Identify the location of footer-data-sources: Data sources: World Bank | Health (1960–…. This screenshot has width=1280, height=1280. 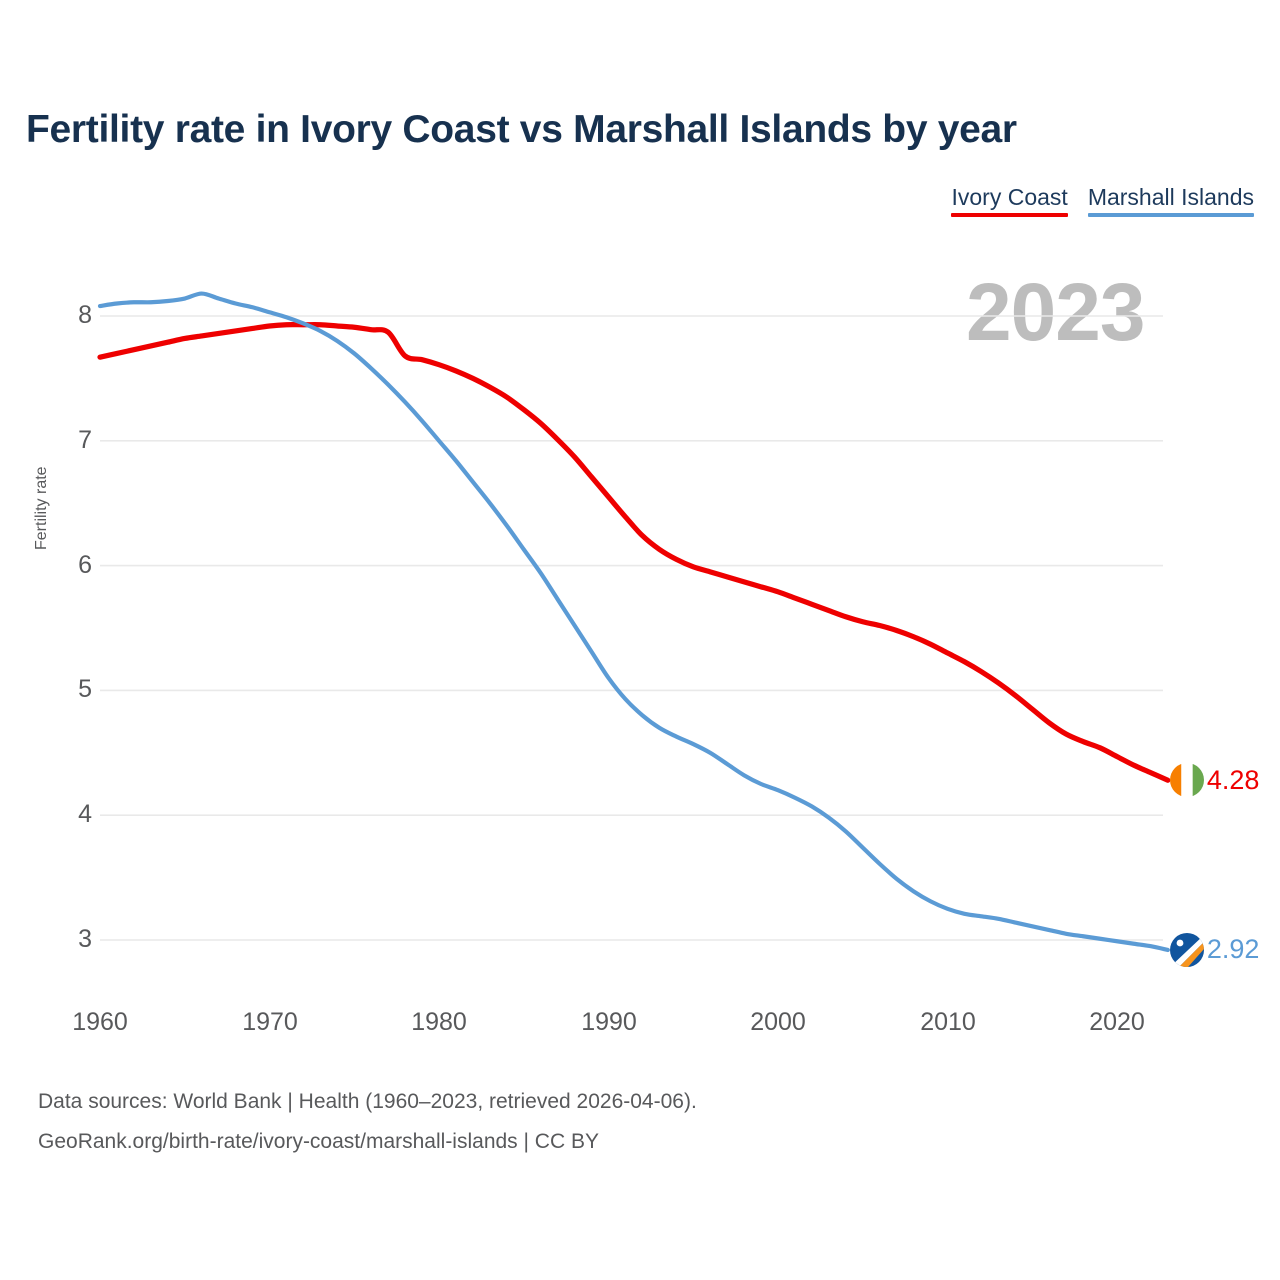
(367, 1101).